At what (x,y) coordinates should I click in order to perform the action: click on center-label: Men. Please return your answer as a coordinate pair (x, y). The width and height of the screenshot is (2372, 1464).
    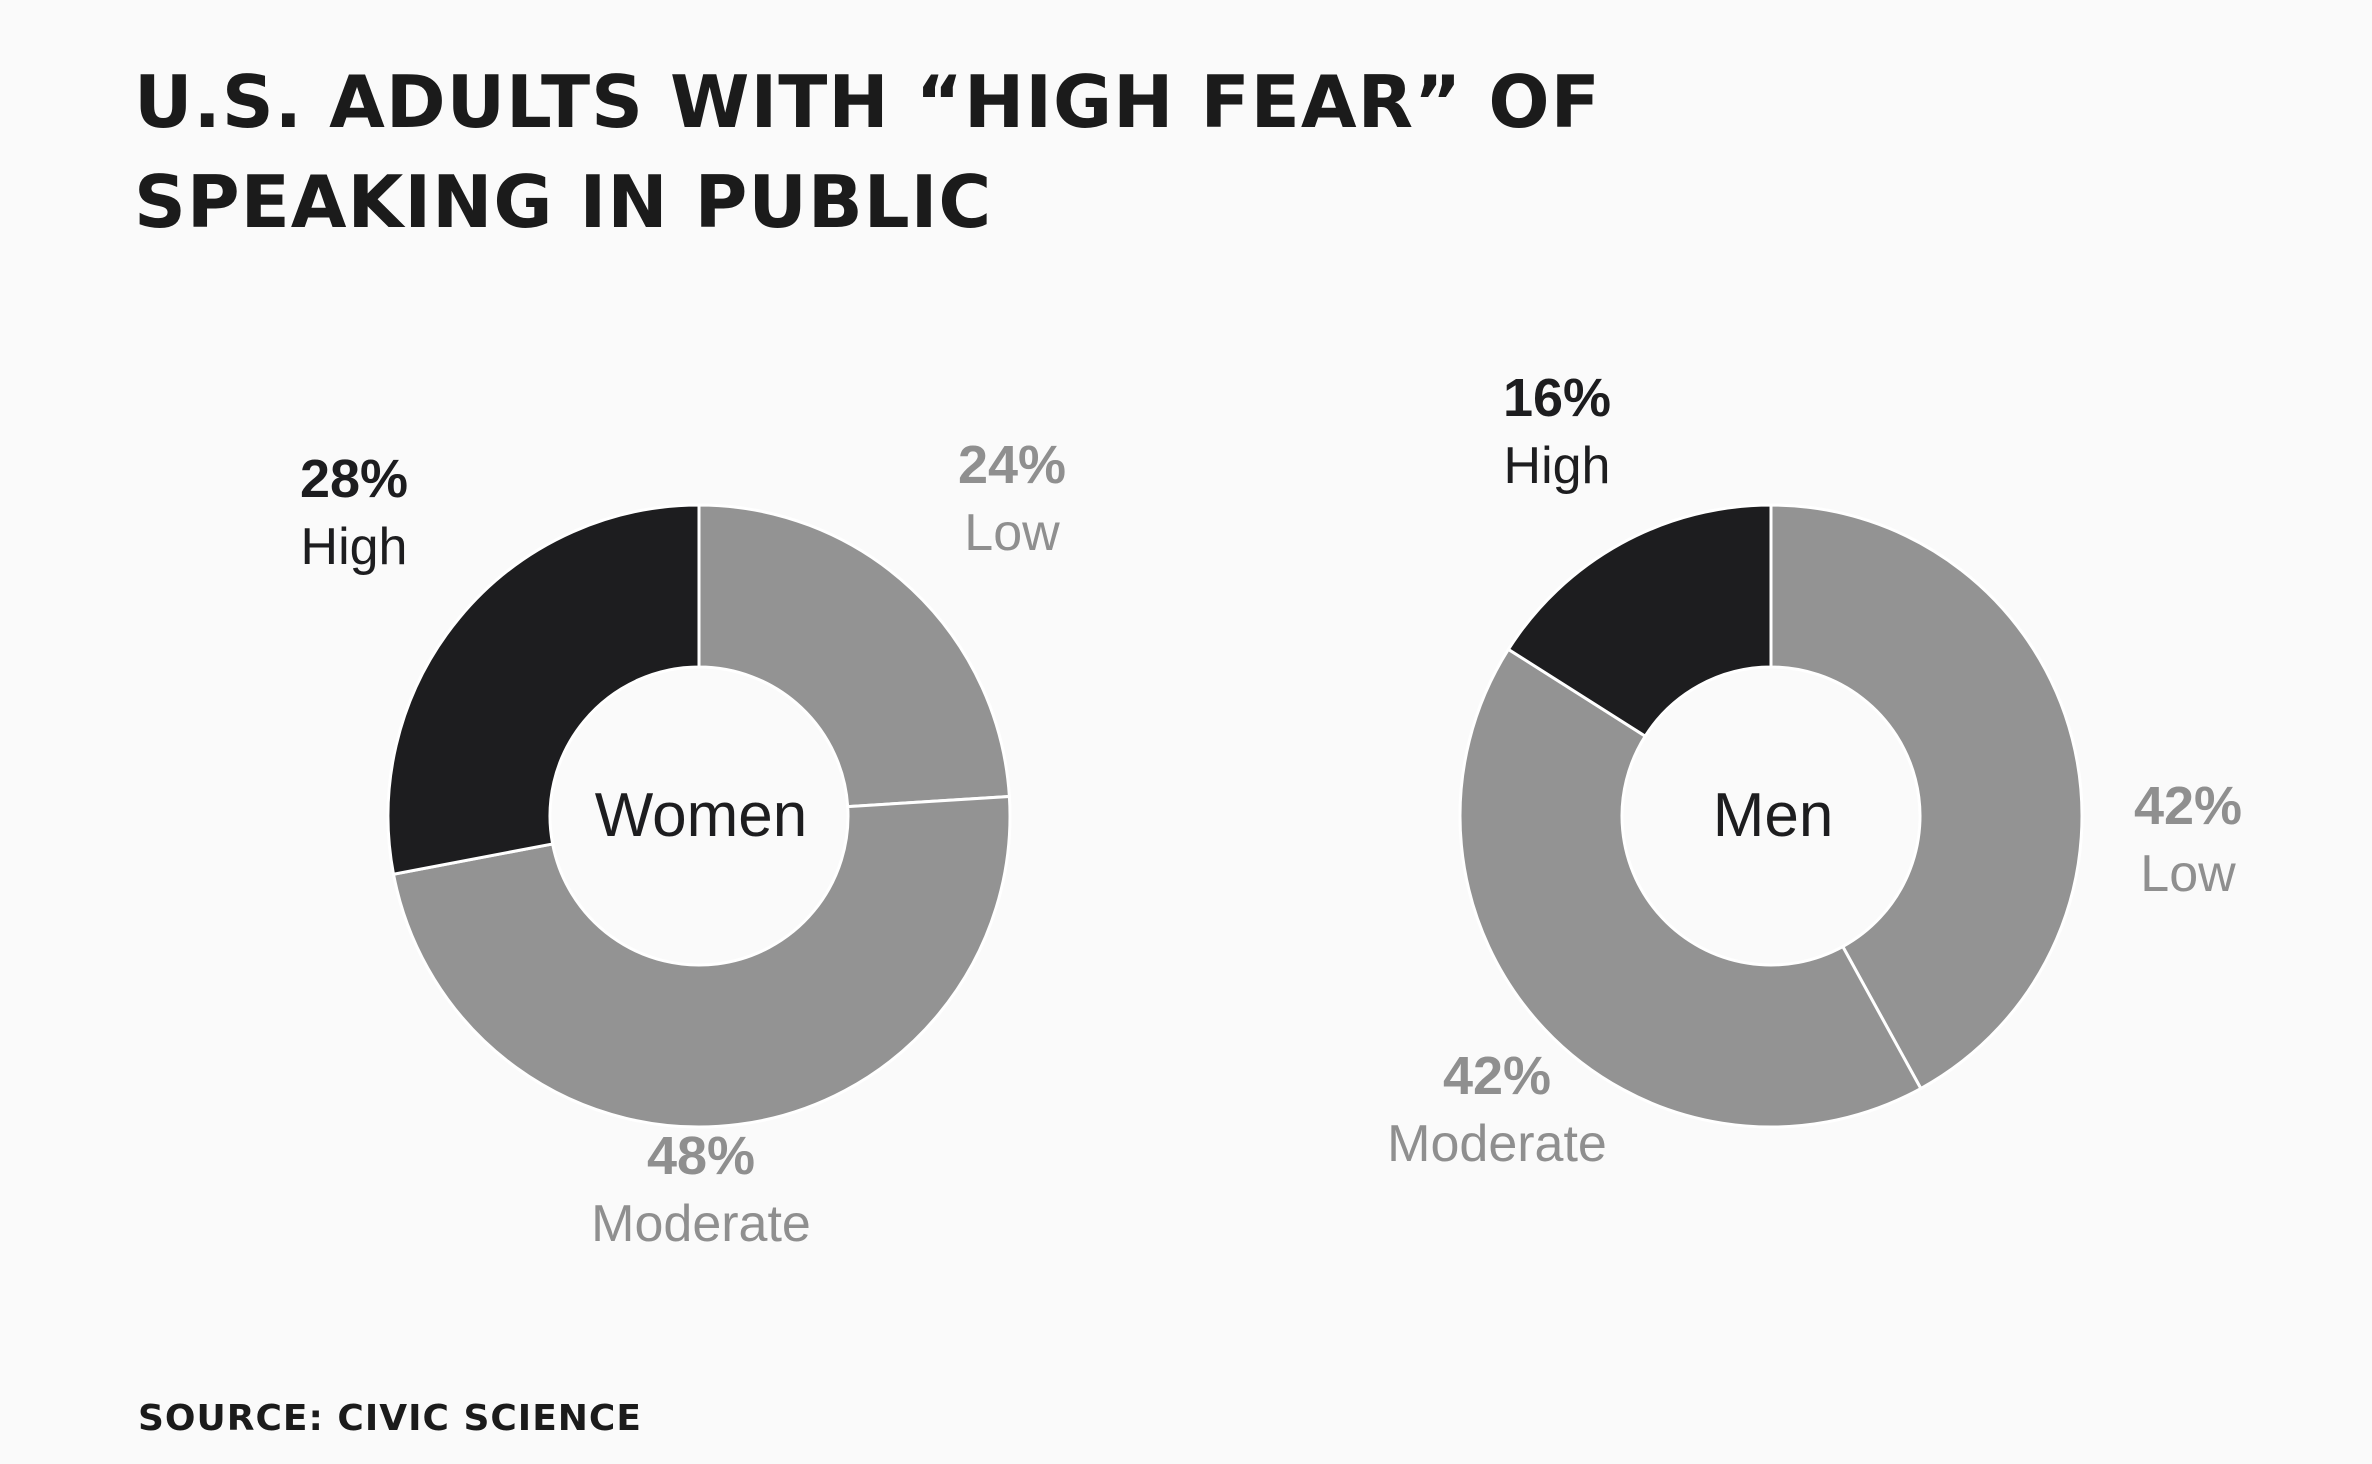
    Looking at the image, I should click on (1773, 815).